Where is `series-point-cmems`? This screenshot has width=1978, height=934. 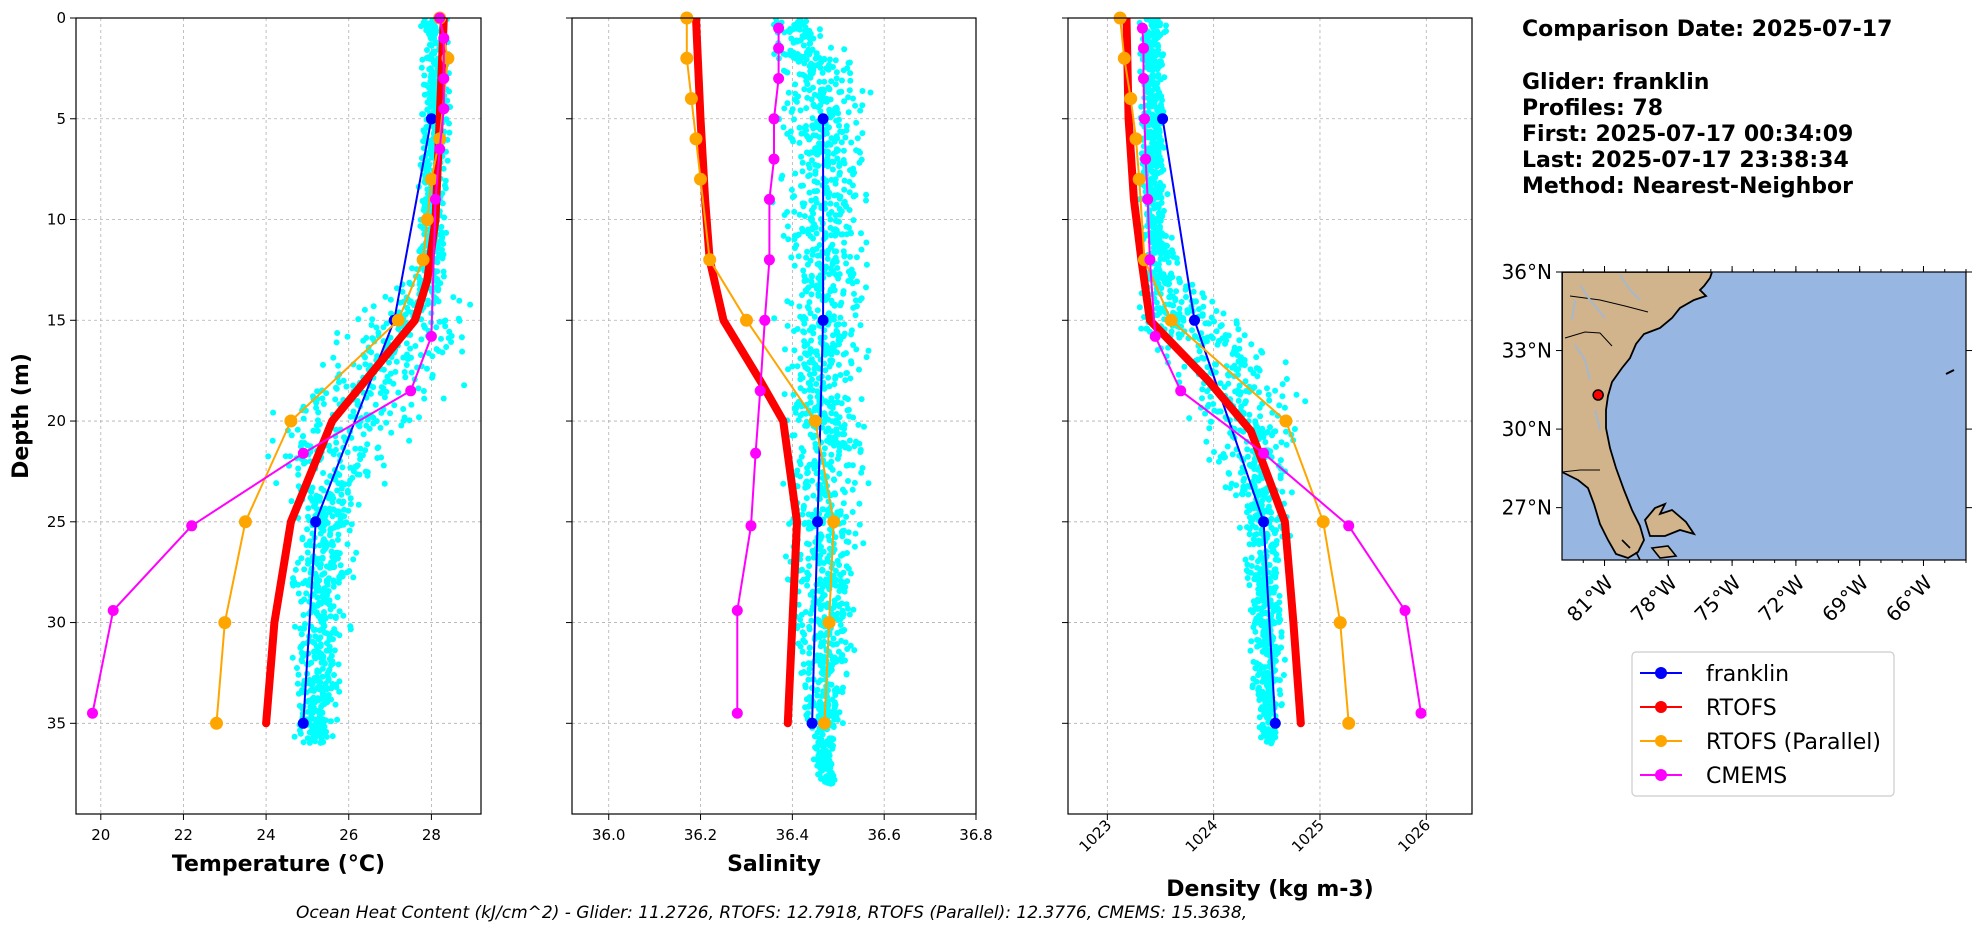 series-point-cmems is located at coordinates (1143, 78).